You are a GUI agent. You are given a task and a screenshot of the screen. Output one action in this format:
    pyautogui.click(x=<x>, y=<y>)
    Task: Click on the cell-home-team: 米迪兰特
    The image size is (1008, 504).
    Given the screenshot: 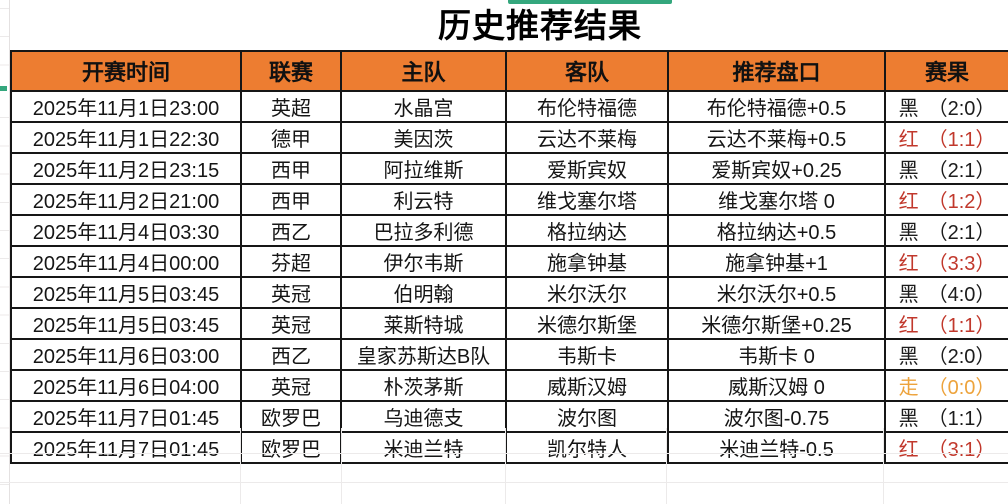 What is the action you would take?
    pyautogui.click(x=423, y=447)
    